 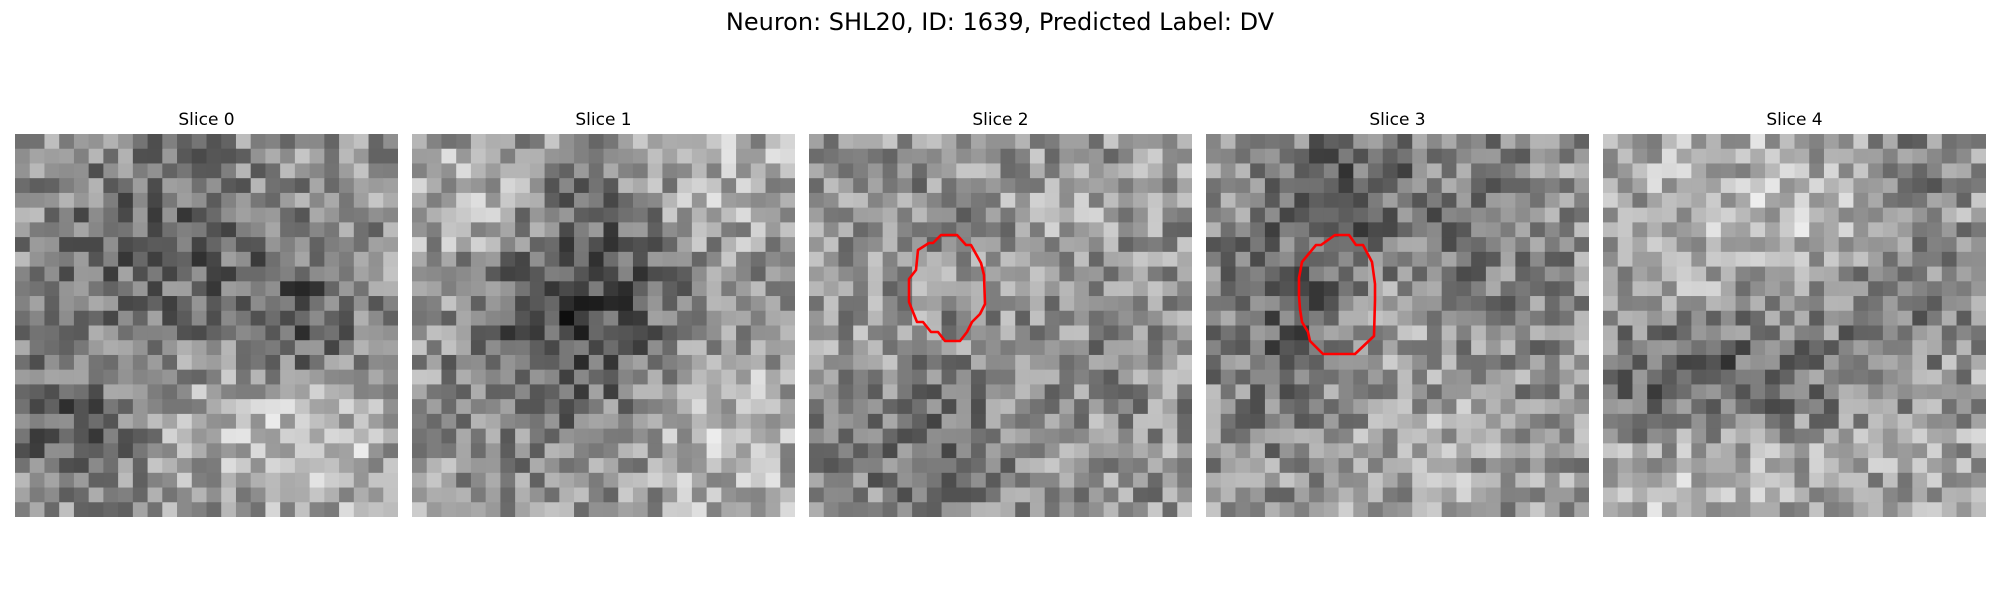 I want to click on neuron-contour-outline, so click(x=1337, y=294).